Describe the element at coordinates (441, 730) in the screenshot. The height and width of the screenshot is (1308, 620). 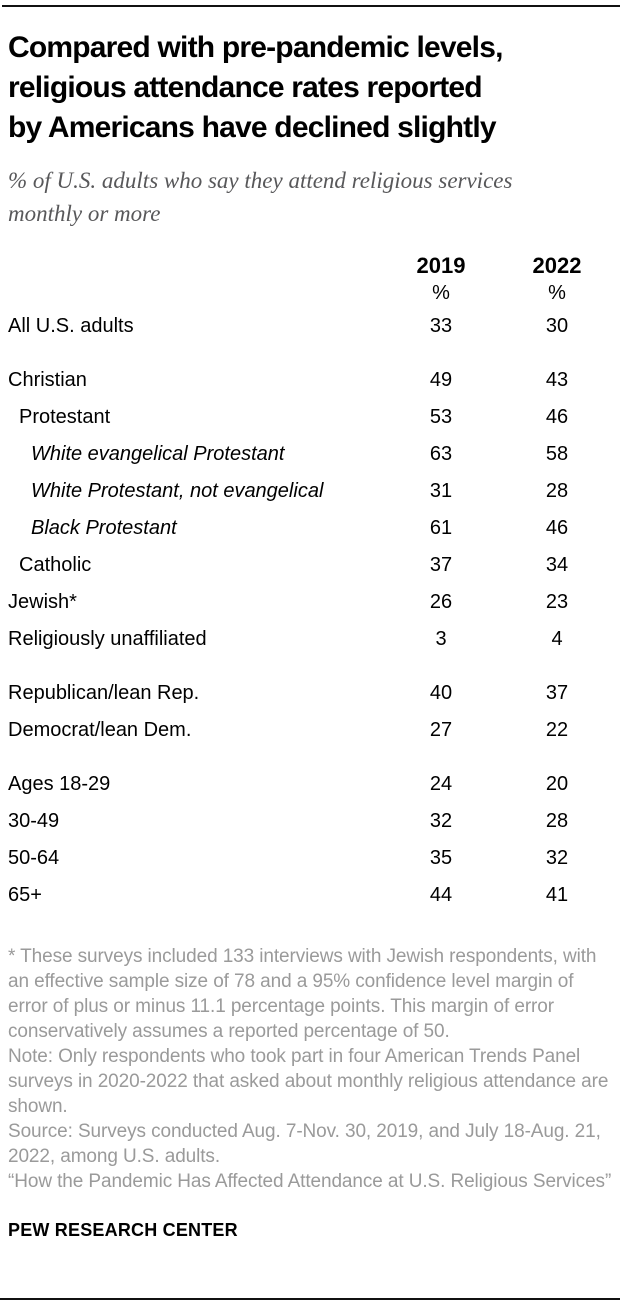
I see `value-2019: 27` at that location.